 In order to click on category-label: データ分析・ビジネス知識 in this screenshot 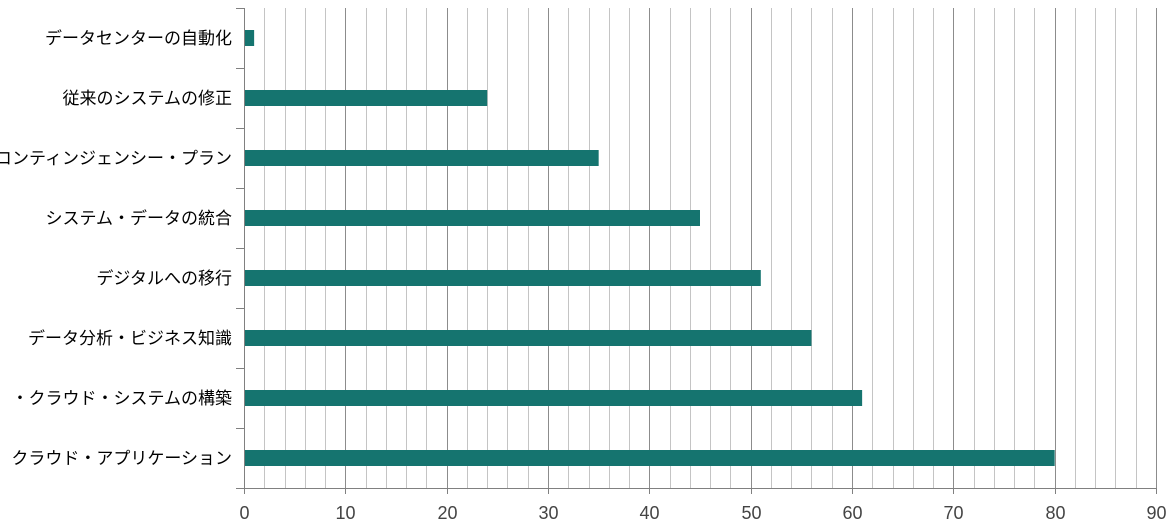, I will do `click(130, 338)`.